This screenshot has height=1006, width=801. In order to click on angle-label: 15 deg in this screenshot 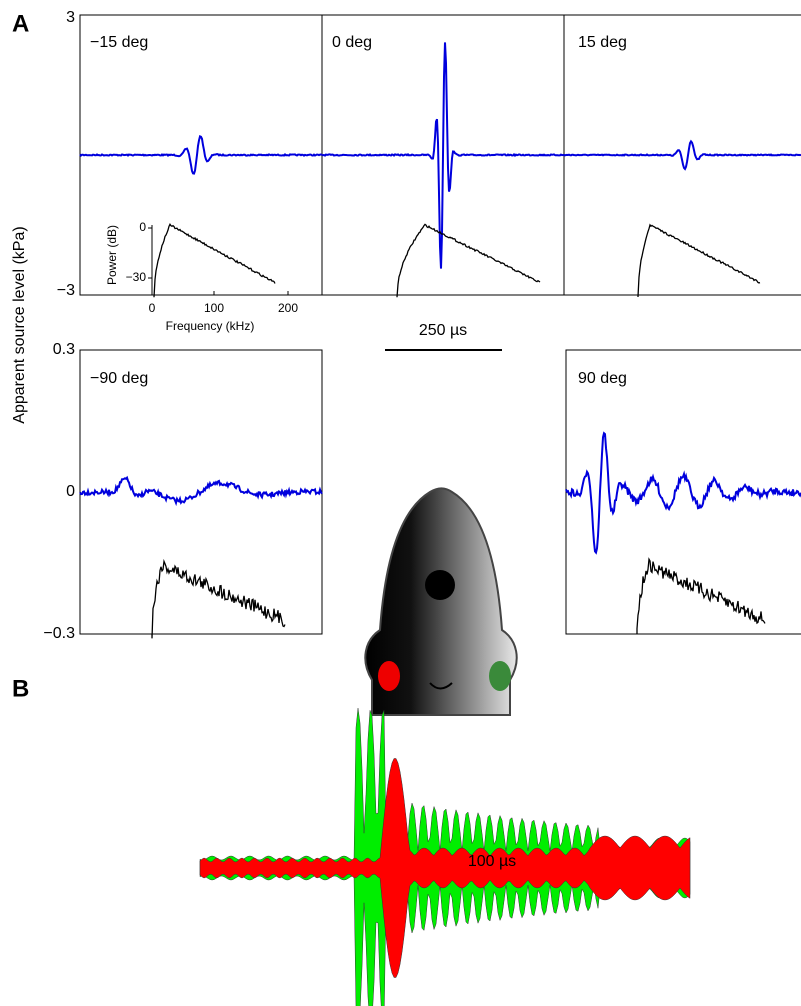, I will do `click(602, 42)`.